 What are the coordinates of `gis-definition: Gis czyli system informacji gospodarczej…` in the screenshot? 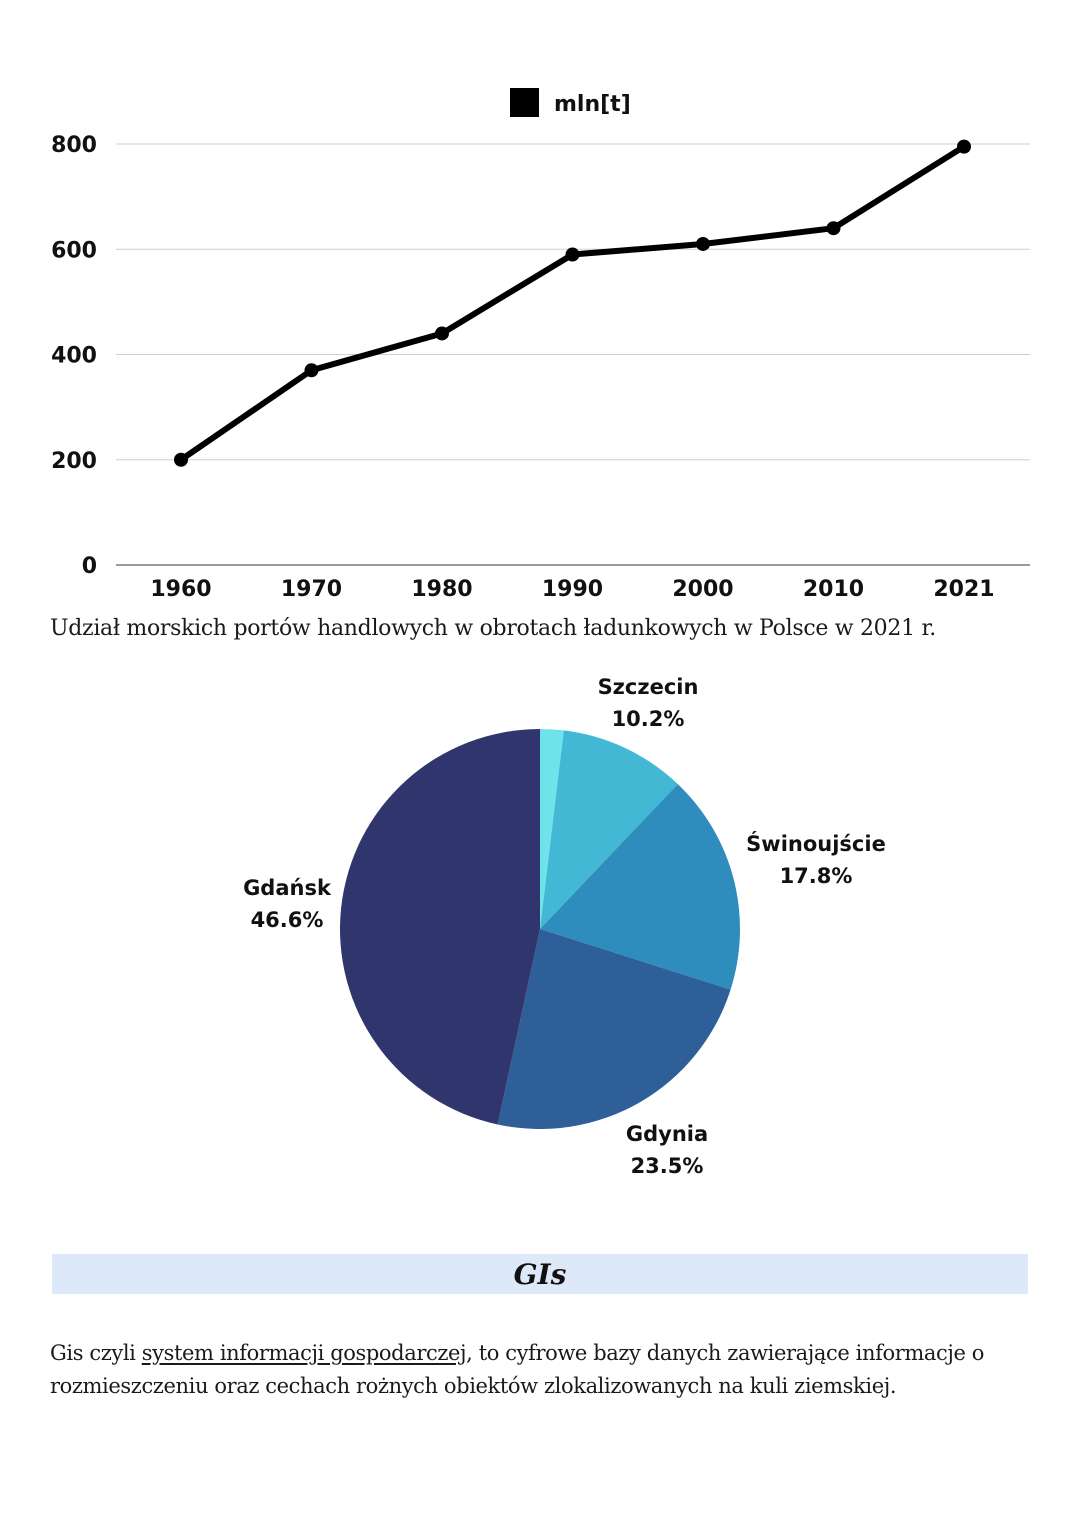 It's located at (542, 1370).